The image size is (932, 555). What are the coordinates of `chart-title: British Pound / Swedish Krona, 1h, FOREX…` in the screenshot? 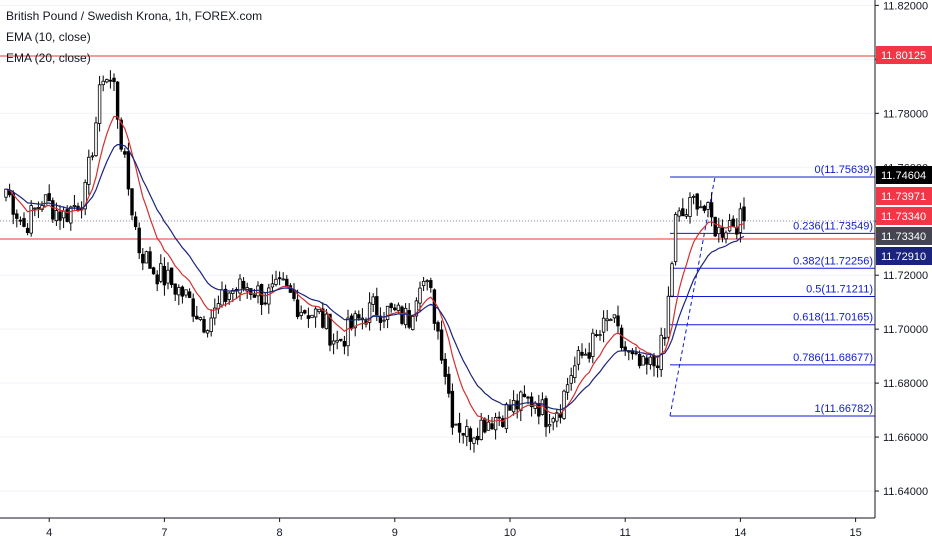 It's located at (134, 16).